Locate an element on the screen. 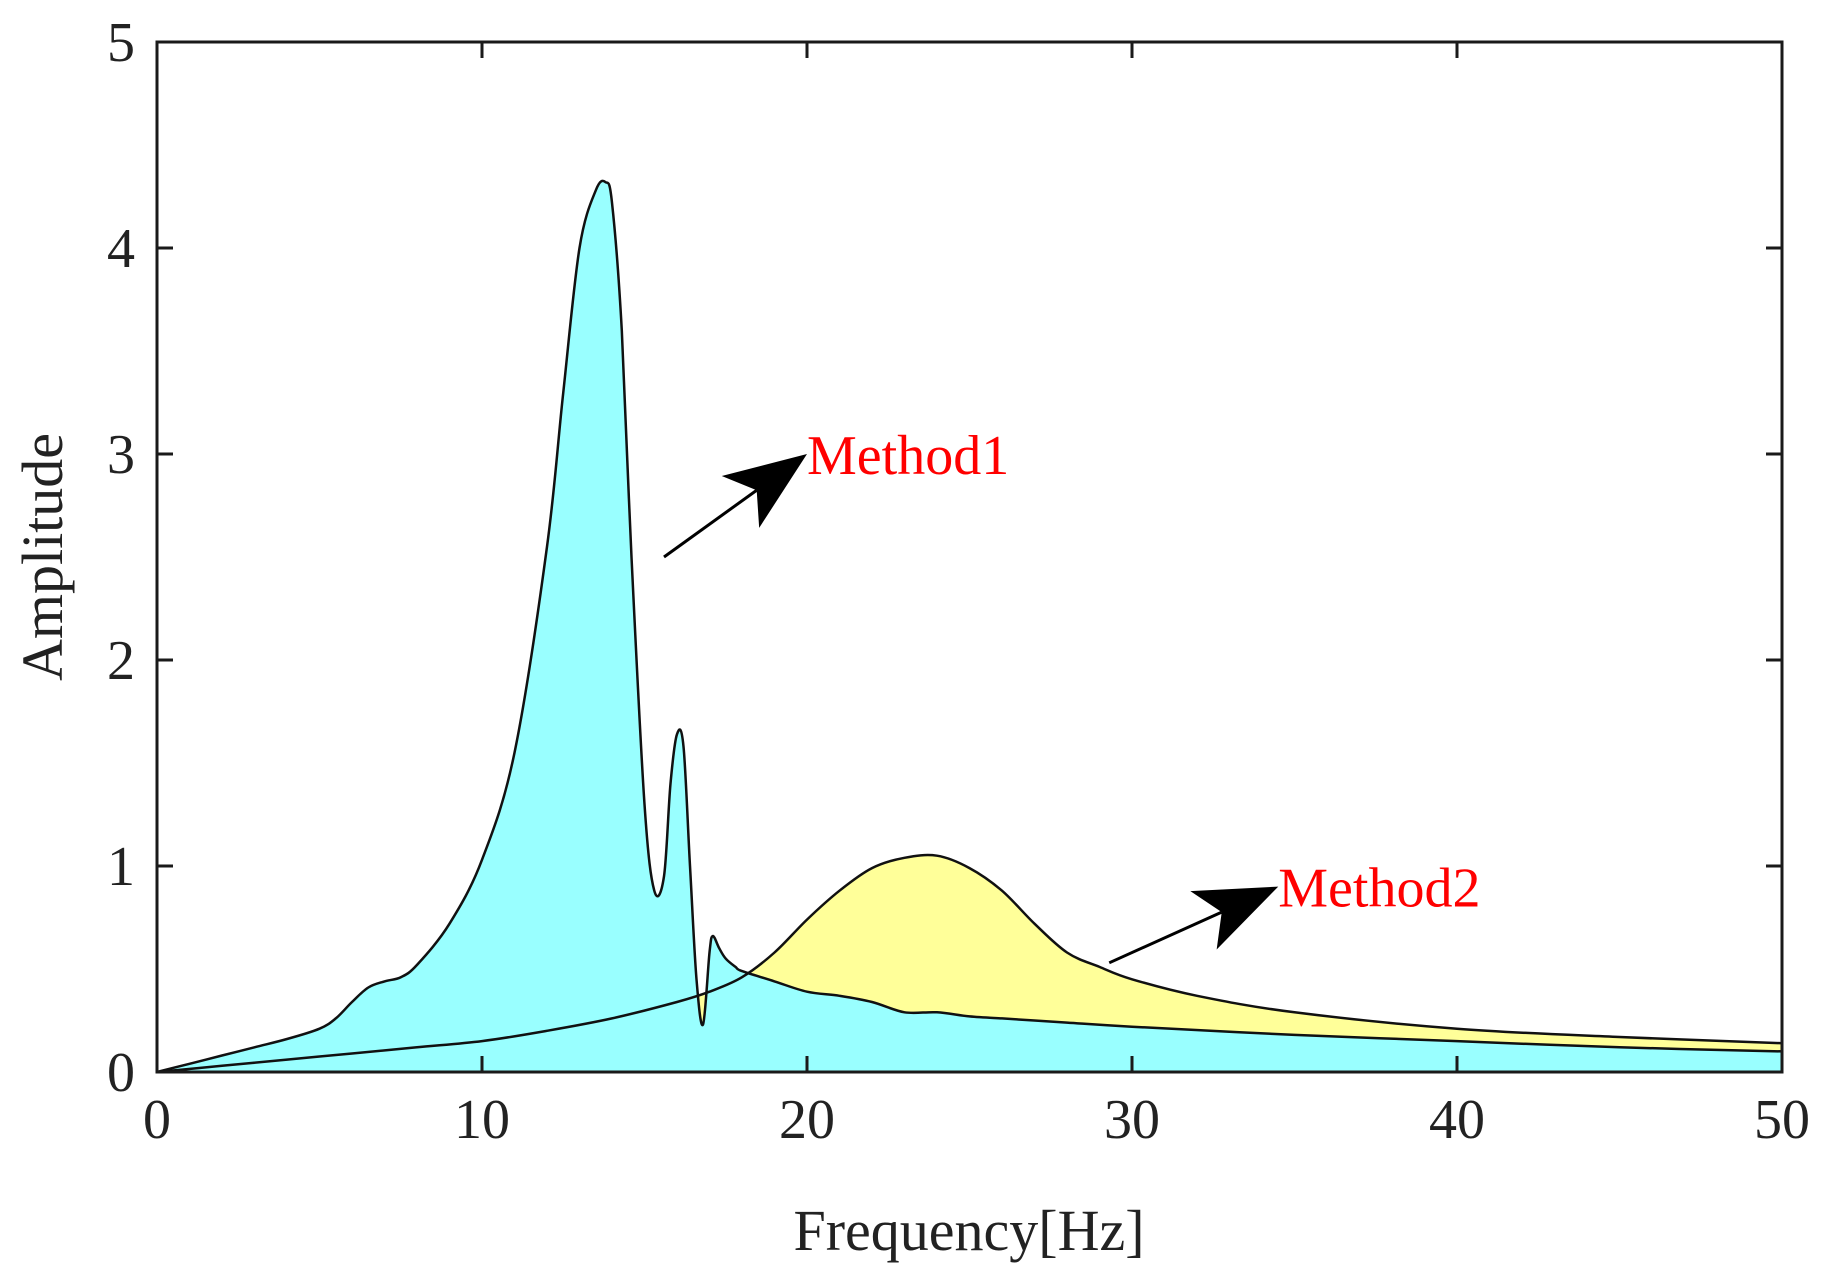 Image resolution: width=1825 pixels, height=1283 pixels. x-tick-label: 10 is located at coordinates (482, 1120).